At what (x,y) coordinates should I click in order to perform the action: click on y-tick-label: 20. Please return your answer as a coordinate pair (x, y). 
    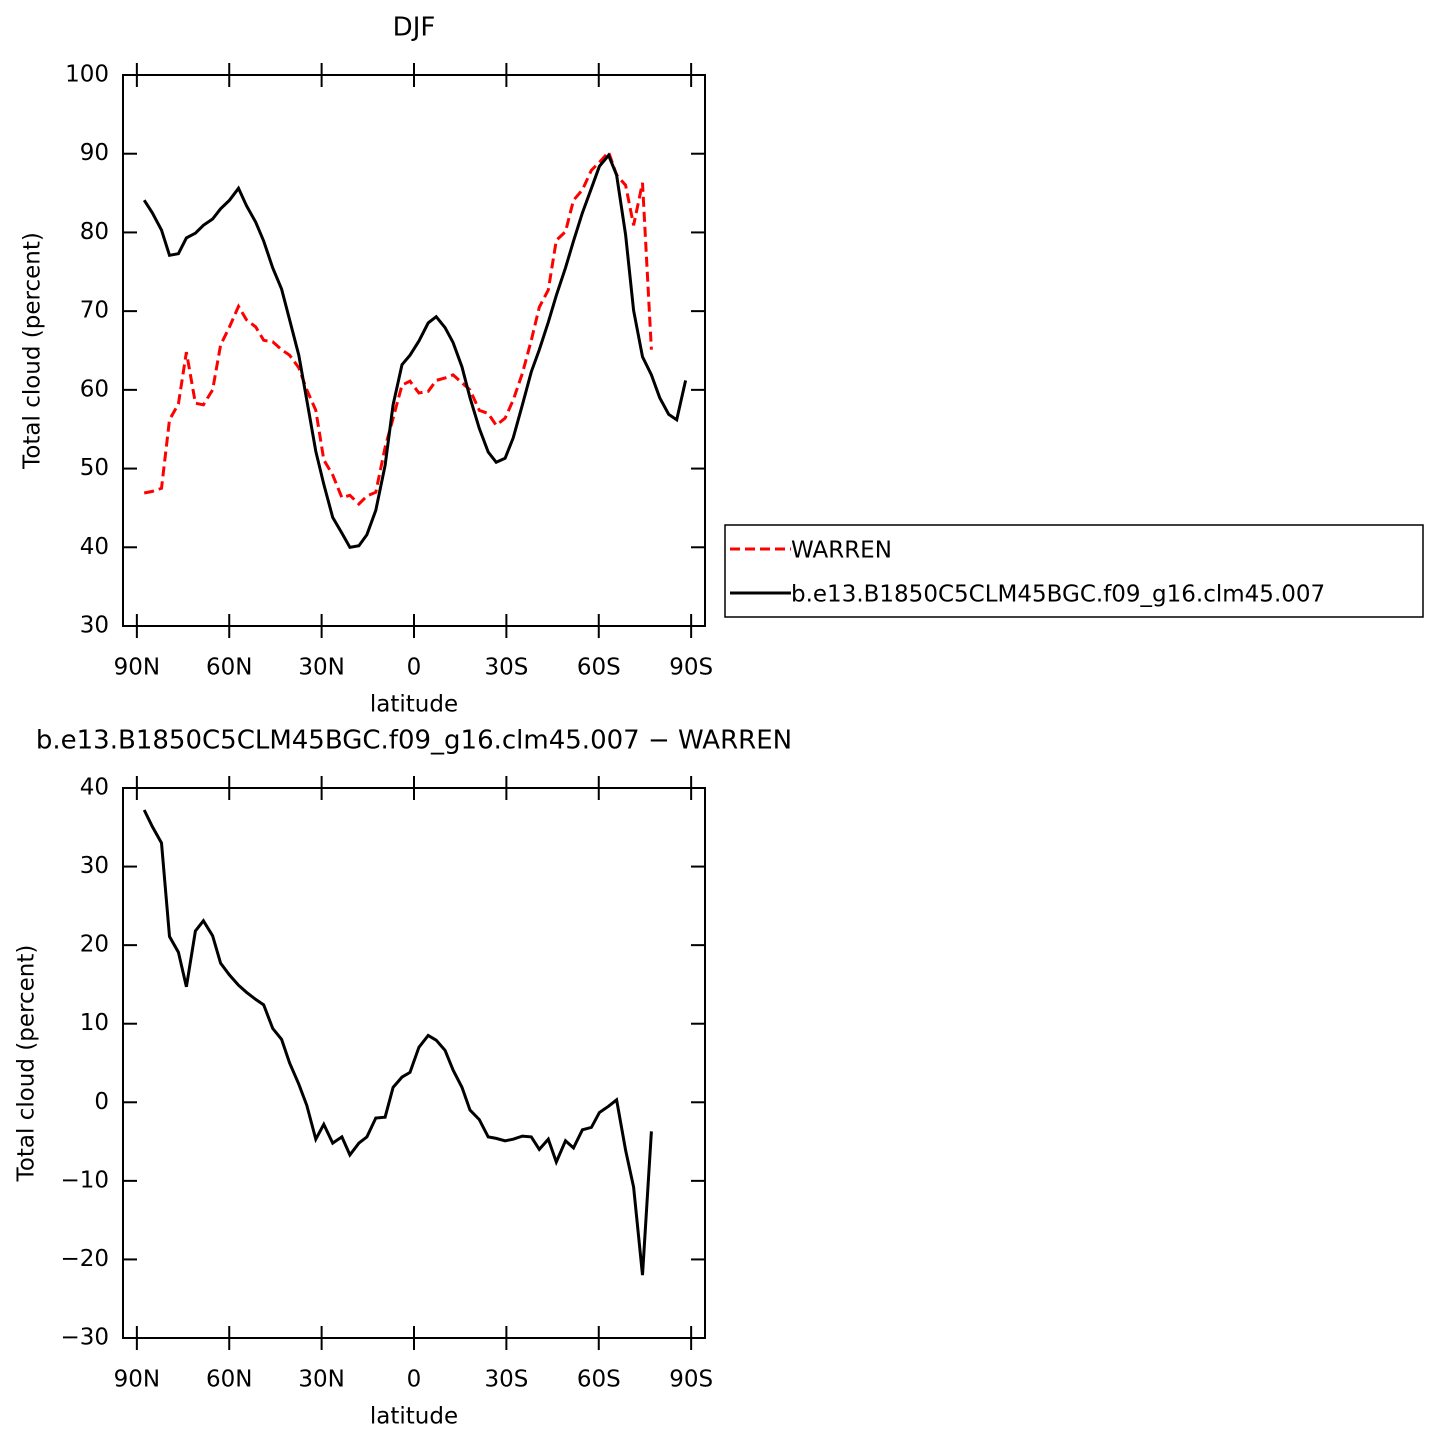
    Looking at the image, I should click on (94, 945).